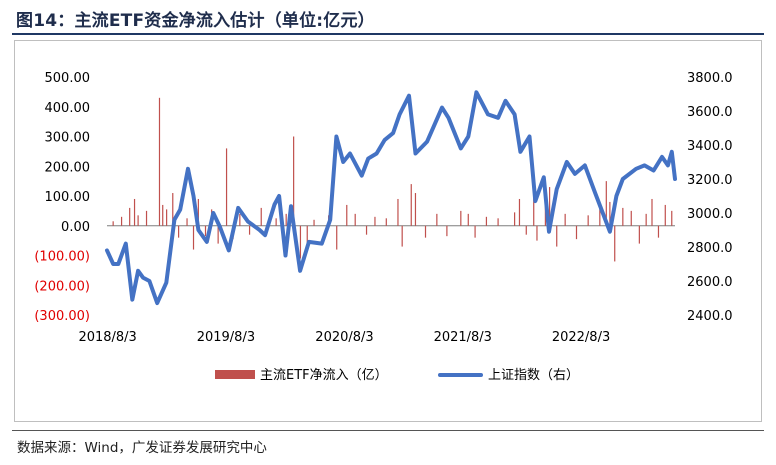 The height and width of the screenshot is (465, 776). Describe the element at coordinates (107, 337) in the screenshot. I see `x-tick-label: 2018/8/3` at that location.